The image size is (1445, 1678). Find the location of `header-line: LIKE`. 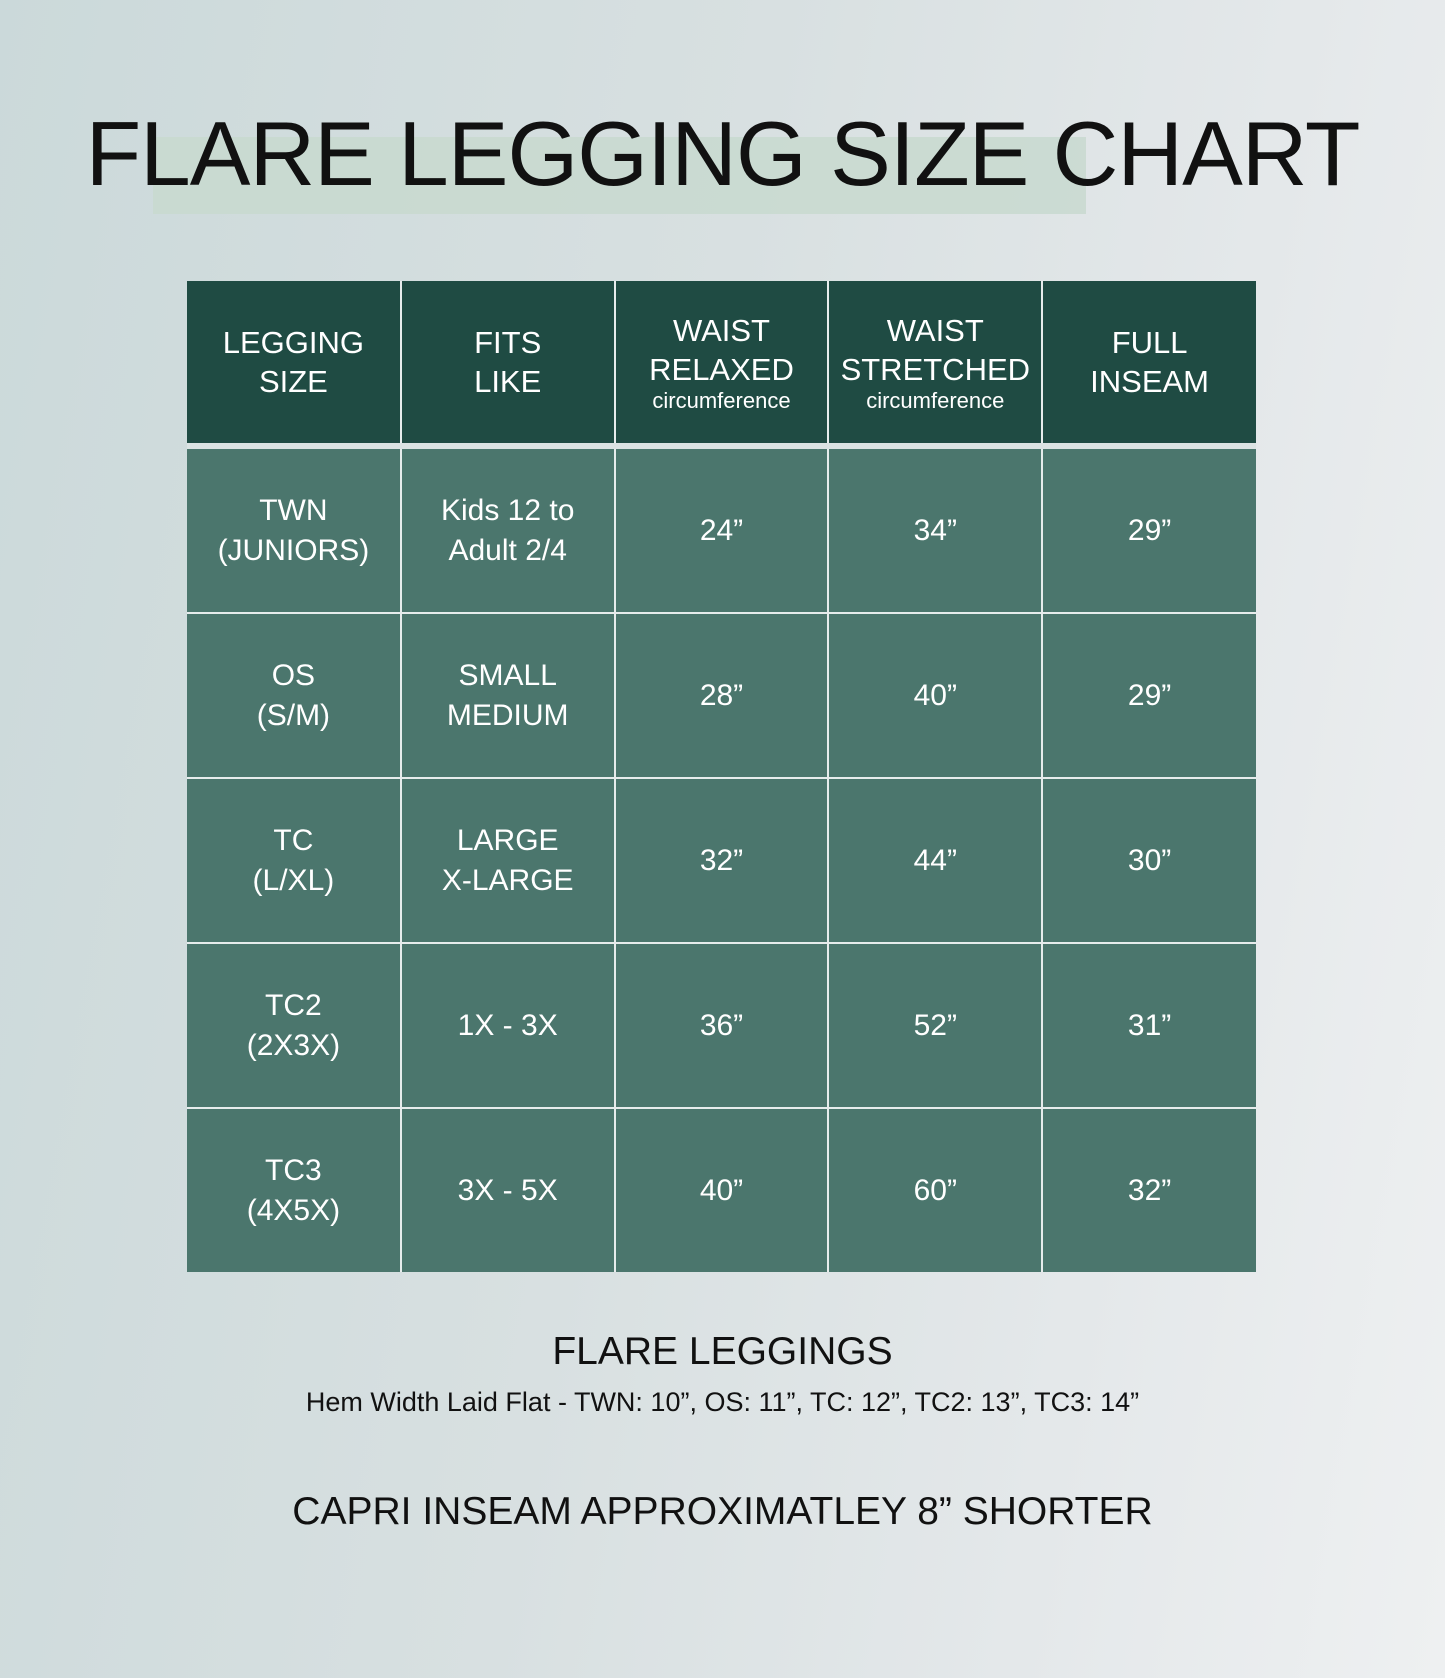

header-line: LIKE is located at coordinates (508, 381).